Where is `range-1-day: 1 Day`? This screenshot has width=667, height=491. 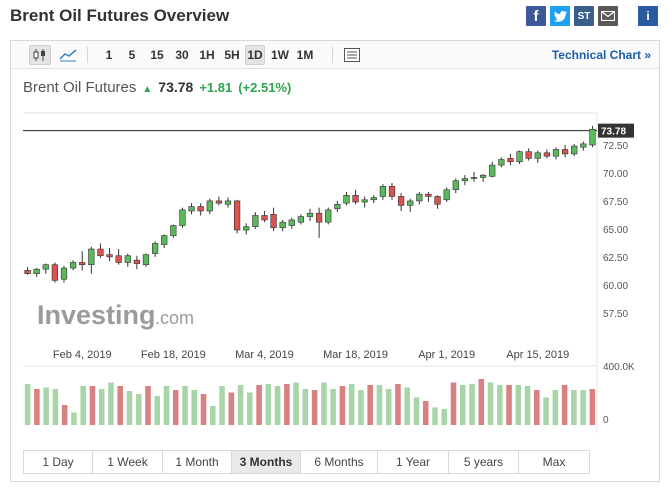 range-1-day: 1 Day is located at coordinates (58, 462).